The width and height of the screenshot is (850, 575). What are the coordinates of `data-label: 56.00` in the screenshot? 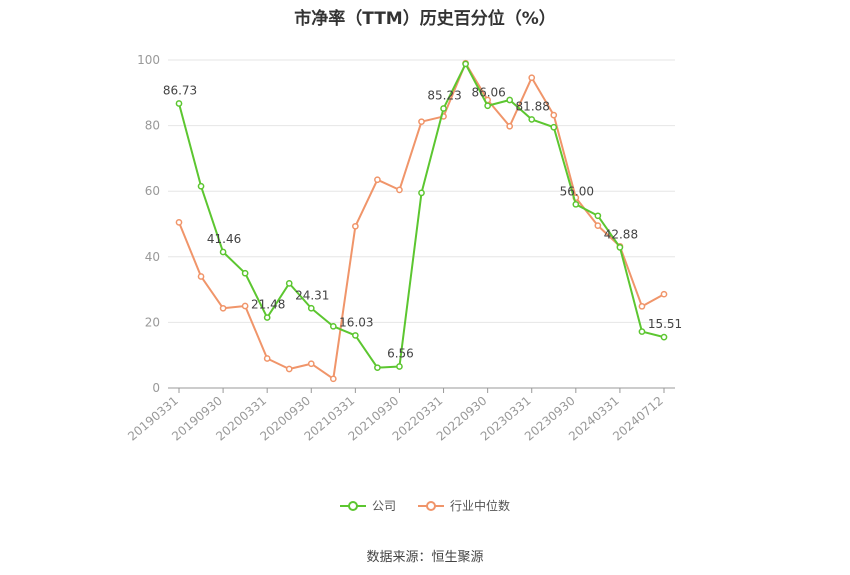 It's located at (577, 191).